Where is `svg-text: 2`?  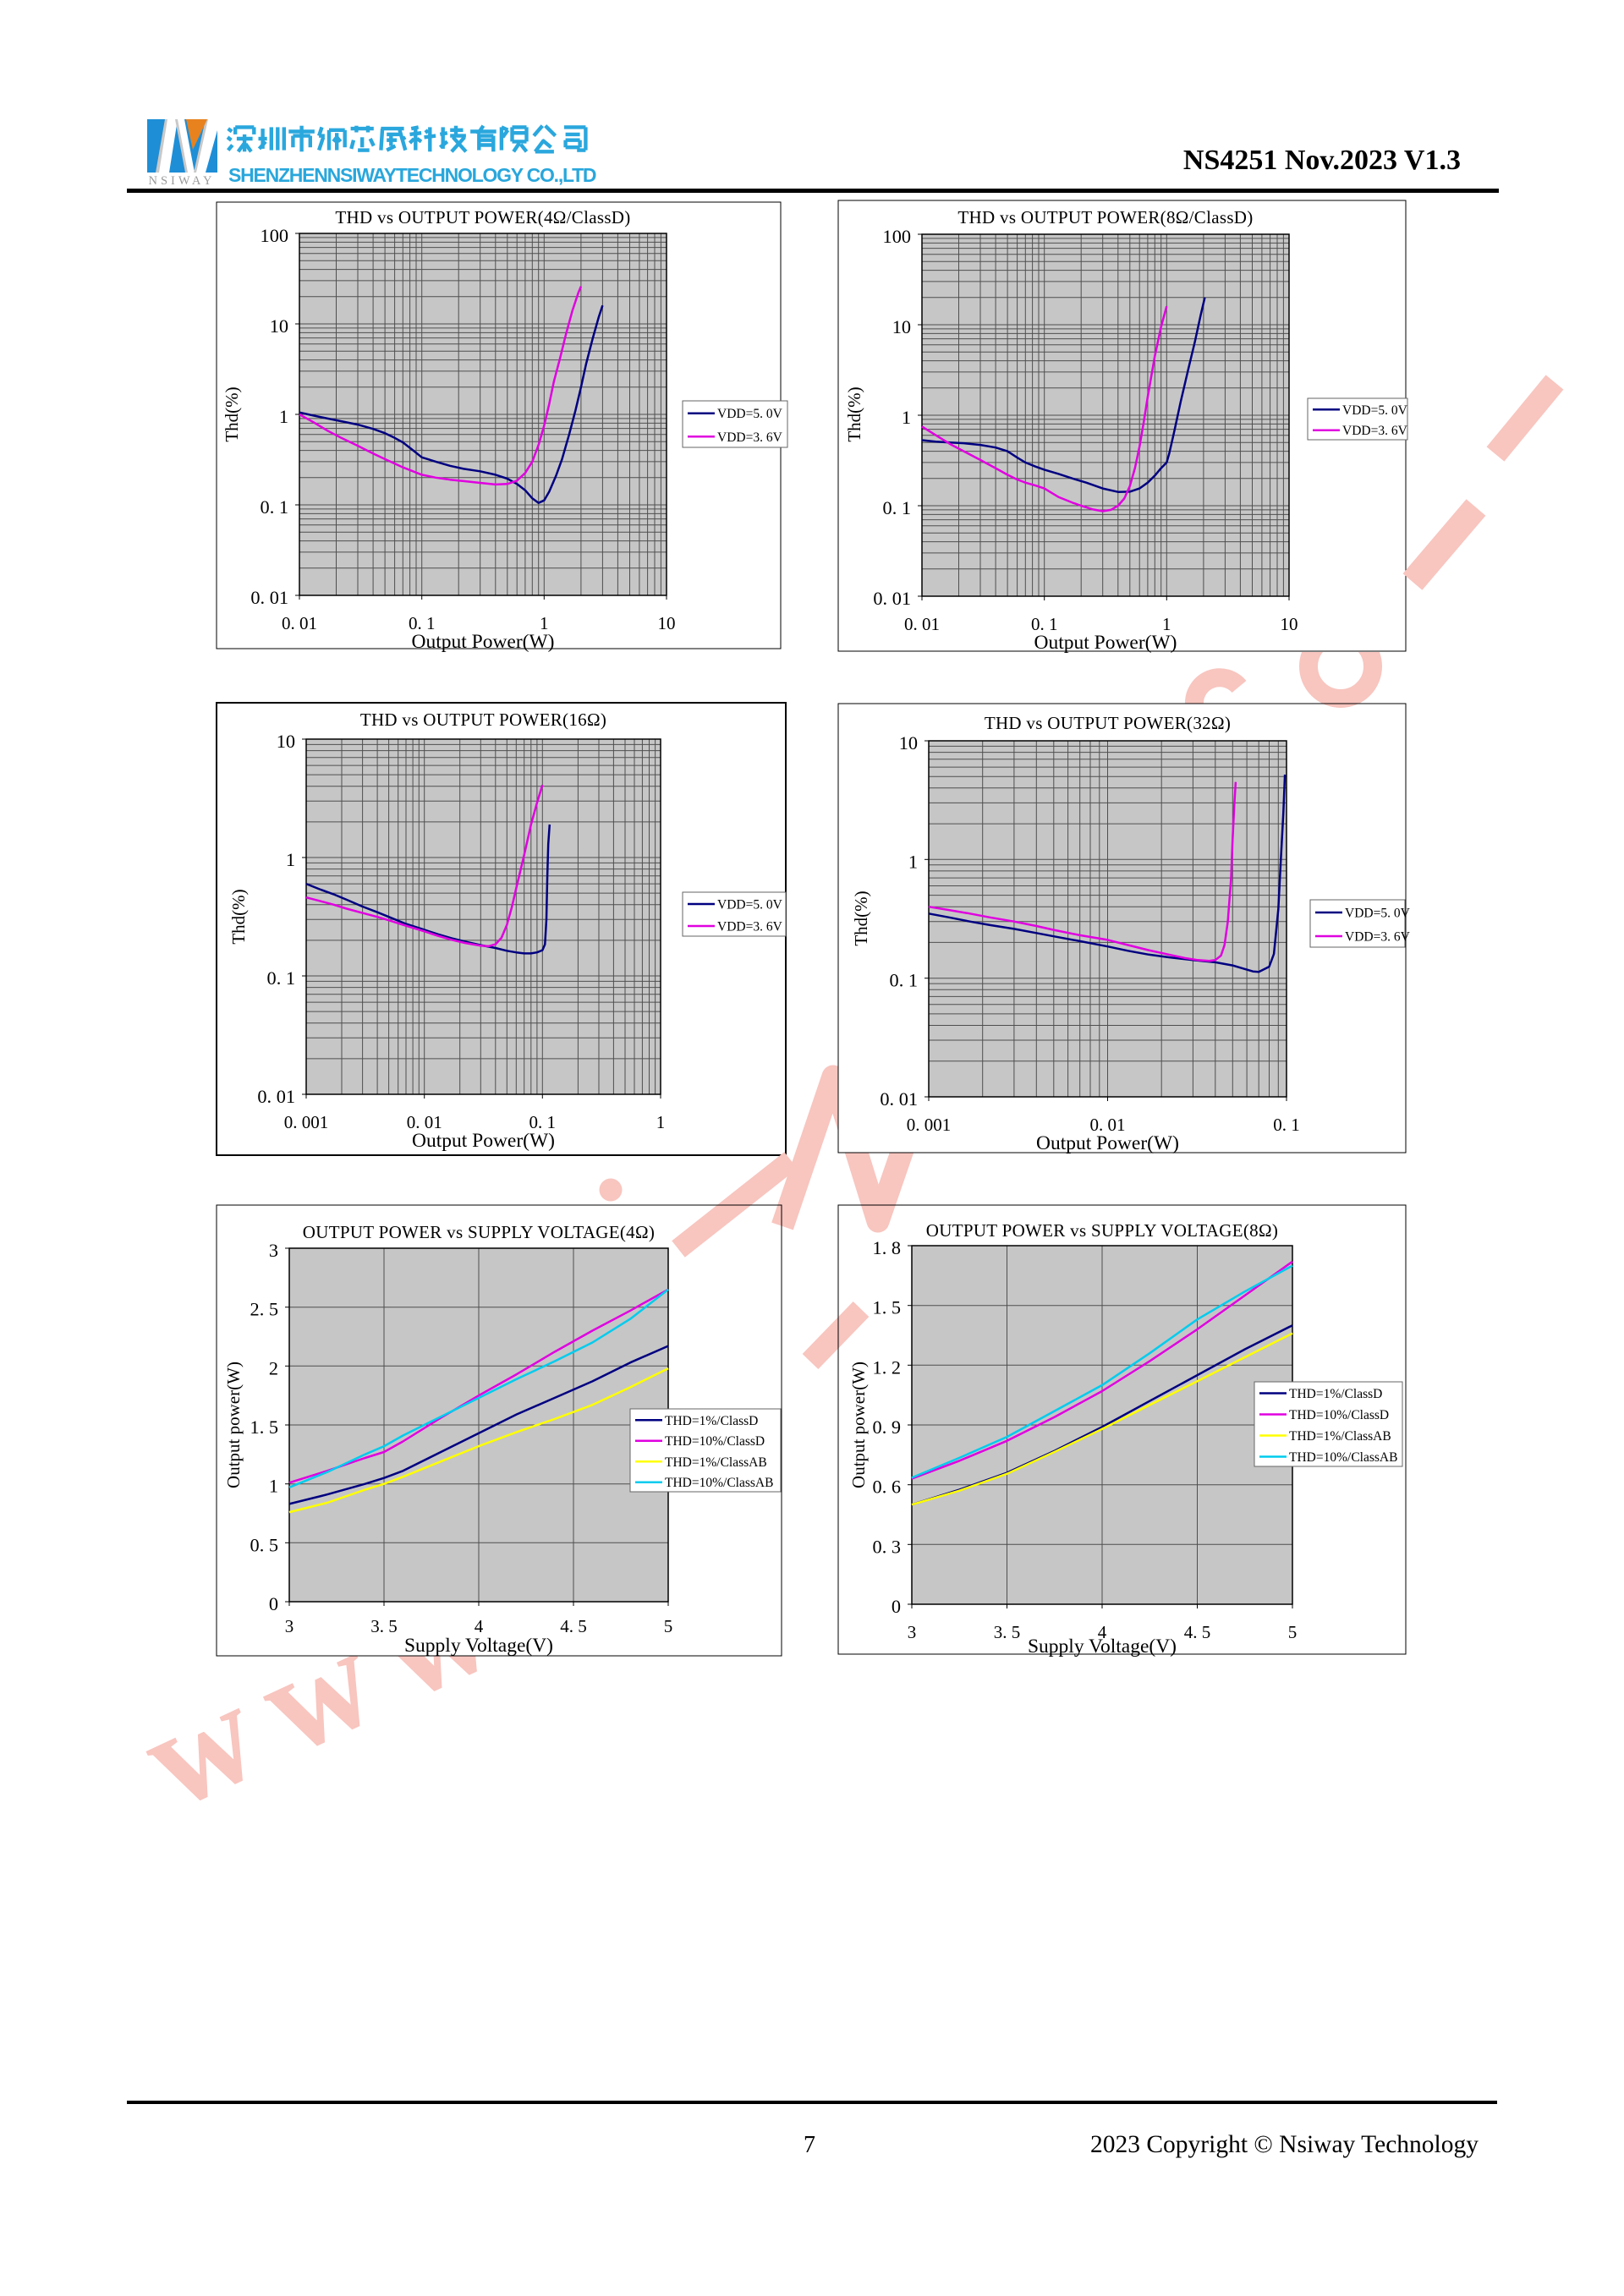 svg-text: 2 is located at coordinates (273, 1367).